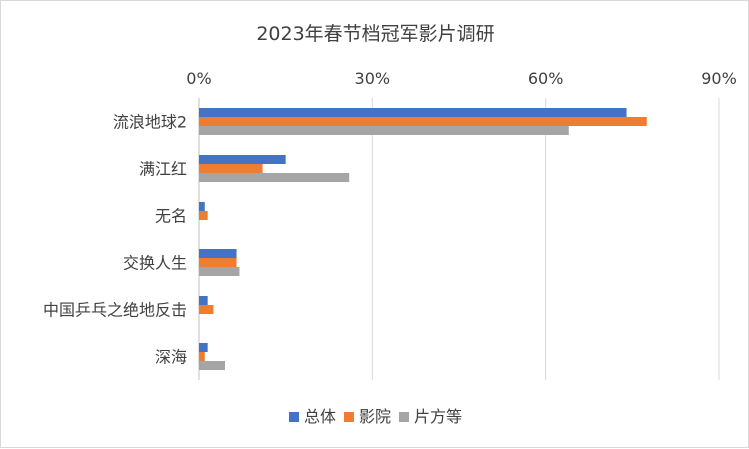 Image resolution: width=749 pixels, height=449 pixels. I want to click on category-label: 深海, so click(171, 357).